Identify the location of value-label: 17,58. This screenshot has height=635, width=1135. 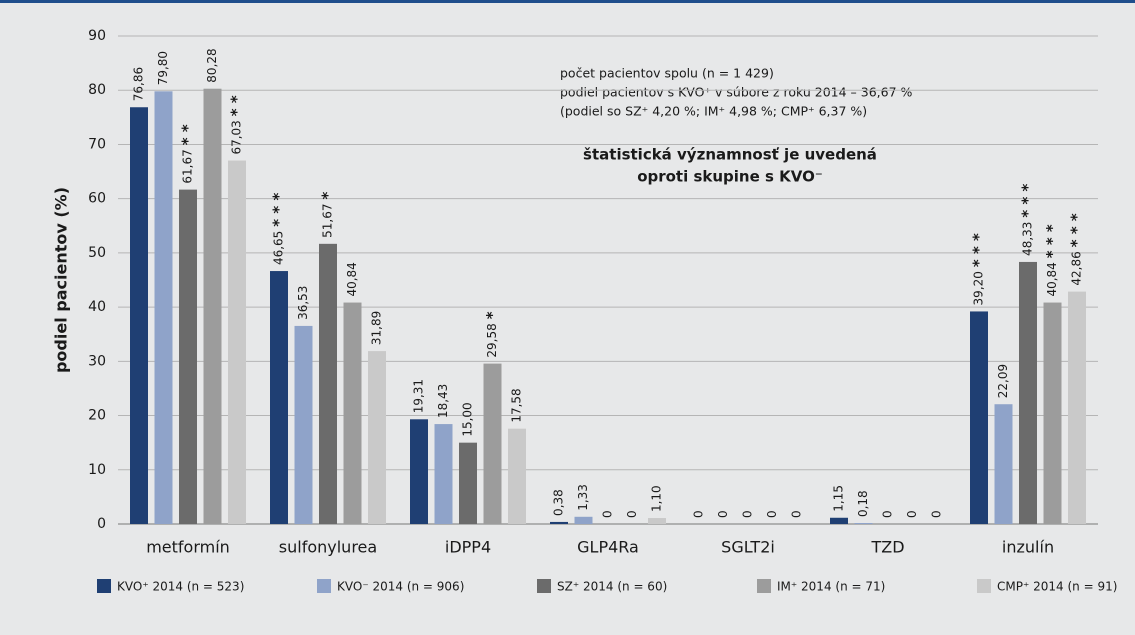
(517, 405).